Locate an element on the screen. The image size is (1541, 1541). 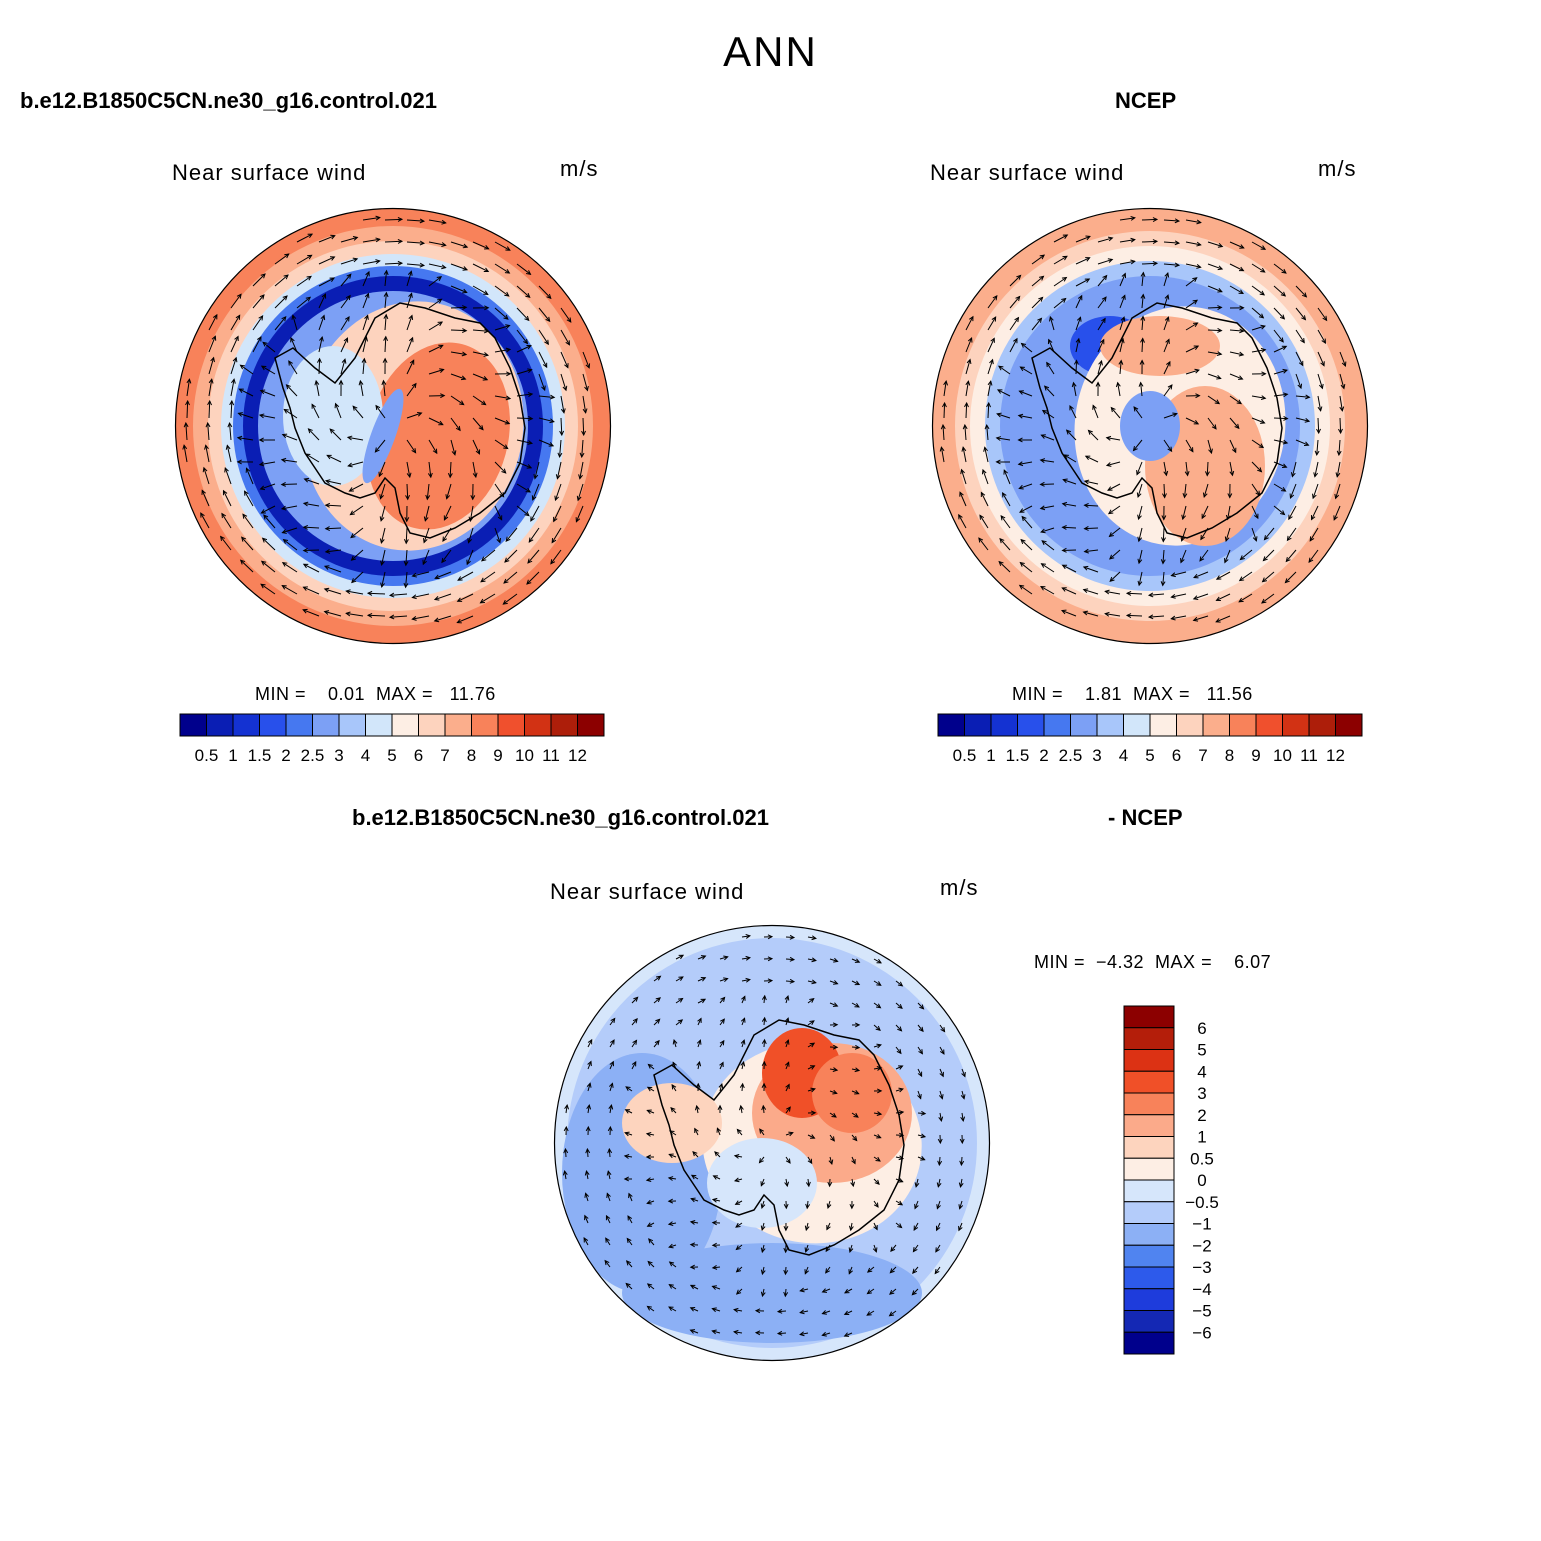
panel3-map-boundary is located at coordinates (772, 1143).